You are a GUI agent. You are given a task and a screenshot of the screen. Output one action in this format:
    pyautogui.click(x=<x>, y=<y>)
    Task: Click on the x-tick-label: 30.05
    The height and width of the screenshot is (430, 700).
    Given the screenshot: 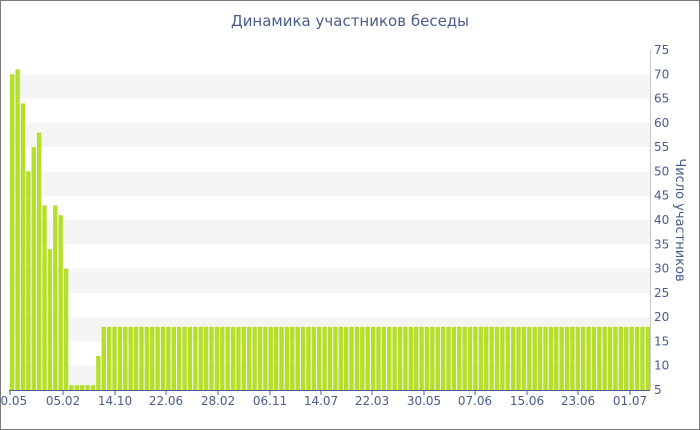 What is the action you would take?
    pyautogui.click(x=424, y=401)
    